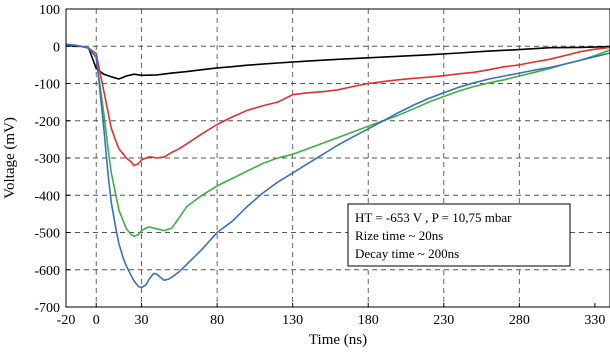 The height and width of the screenshot is (352, 610). I want to click on y-tick-label: -700, so click(47, 308).